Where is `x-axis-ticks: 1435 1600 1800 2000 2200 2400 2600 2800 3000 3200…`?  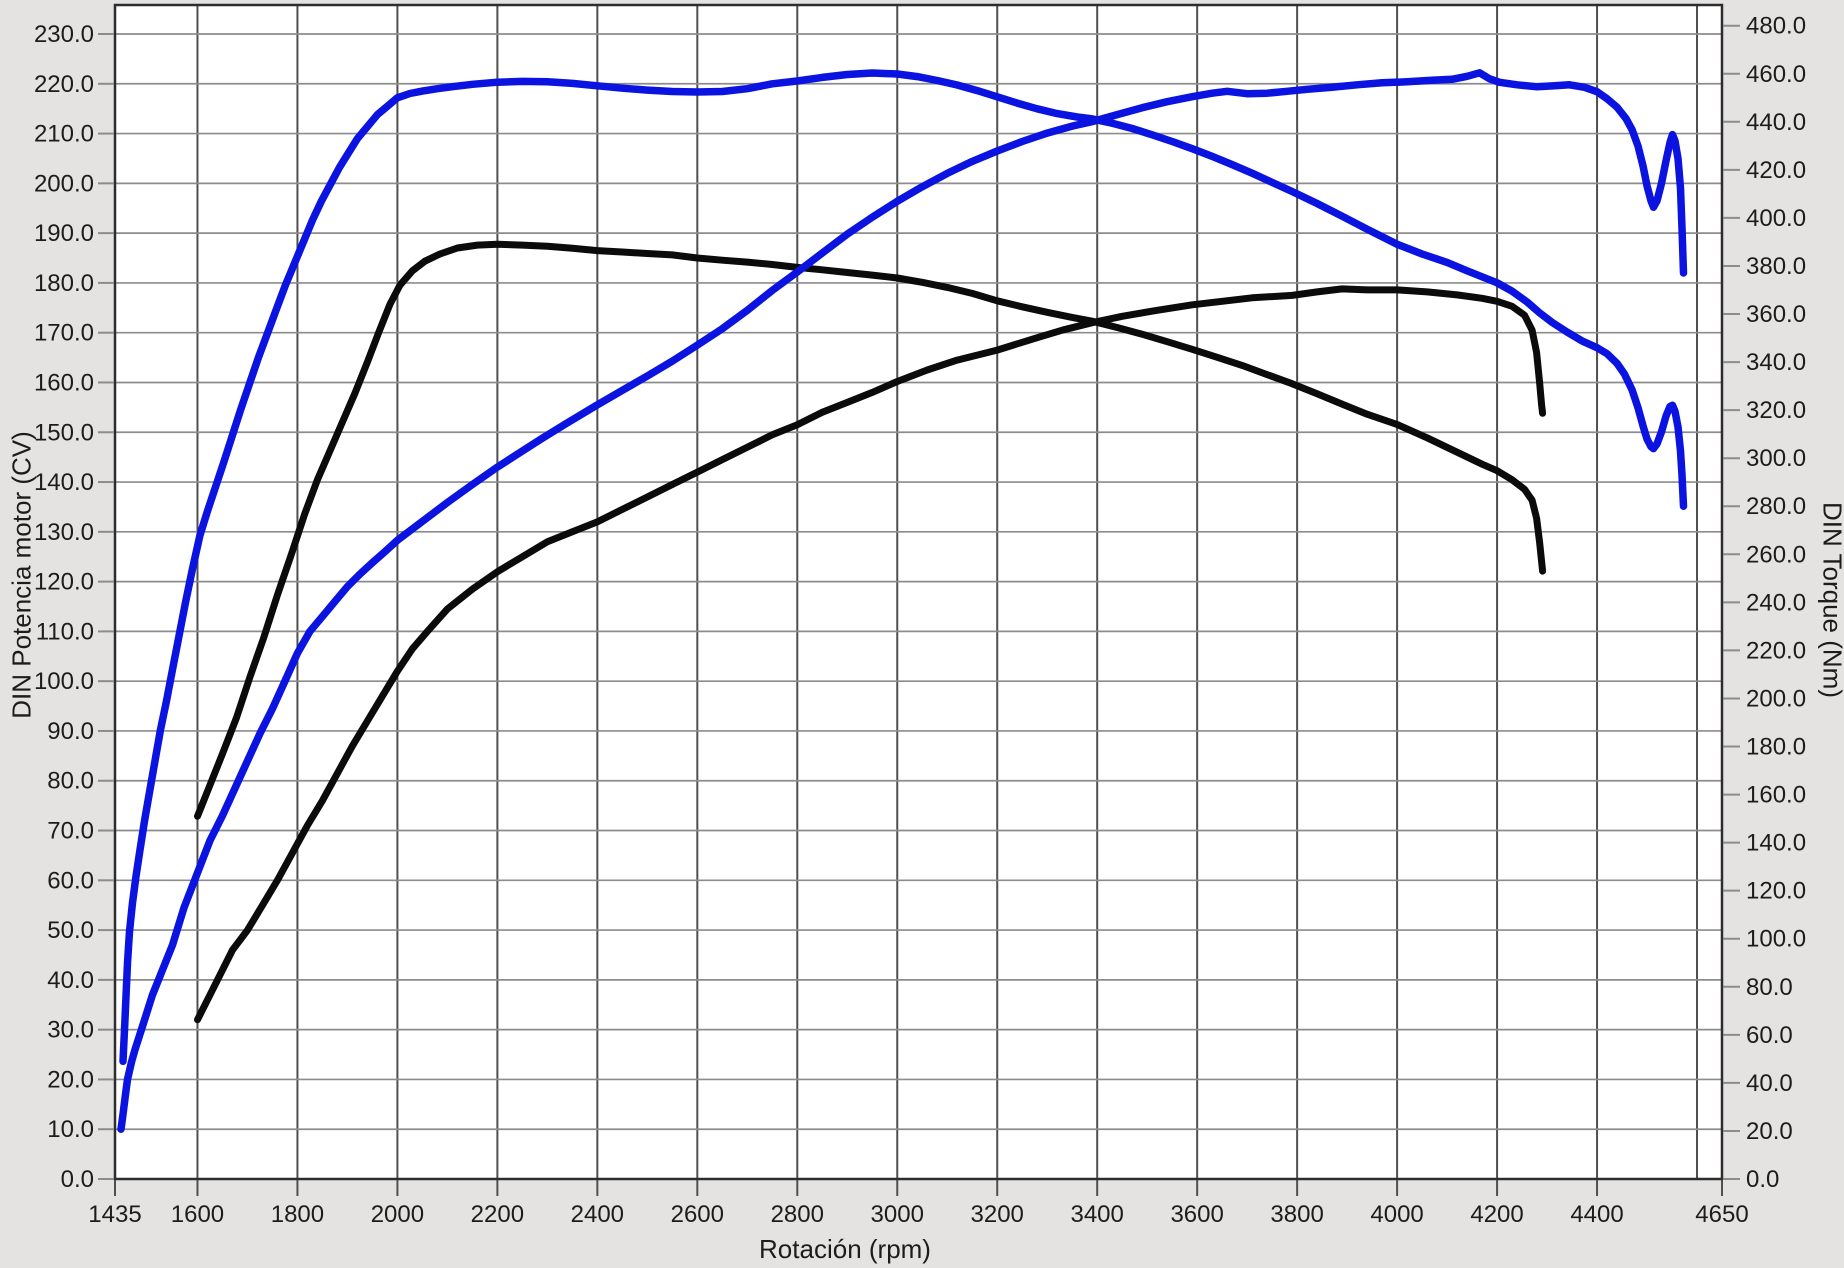
x-axis-ticks: 1435 1600 1800 2000 2200 2400 2600 2800 3000 3200… is located at coordinates (918, 1204).